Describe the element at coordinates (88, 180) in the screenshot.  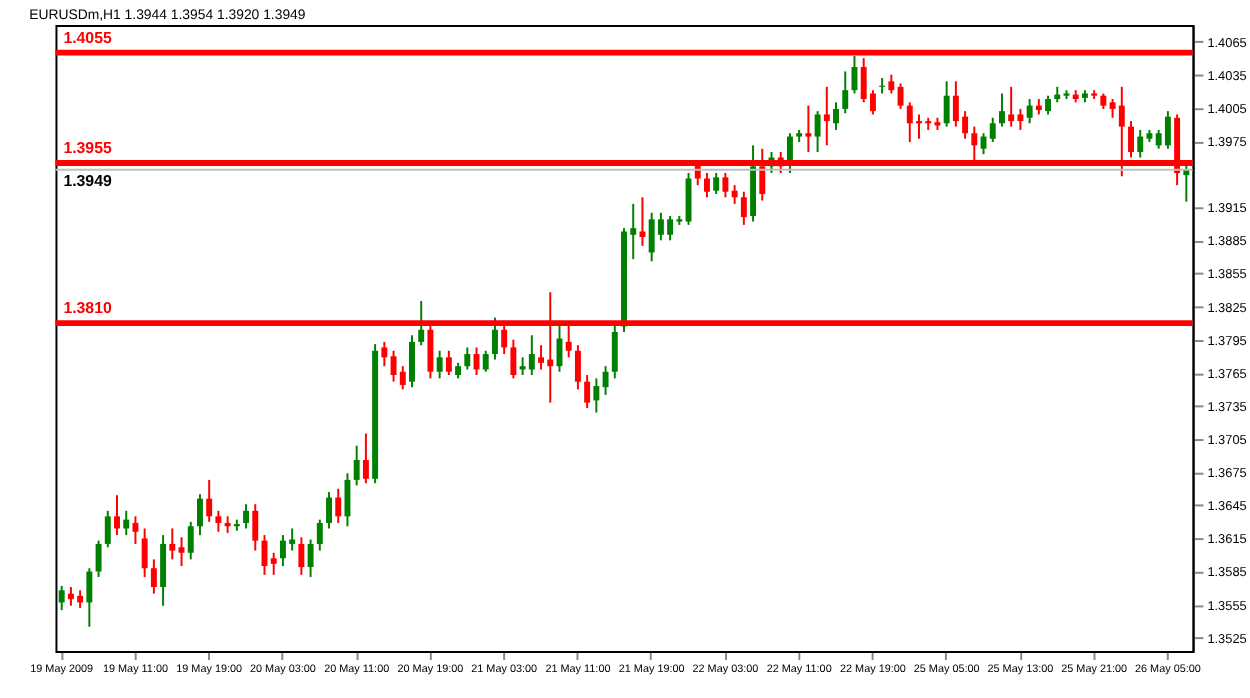
I see `ref-line-label: 1.3949` at that location.